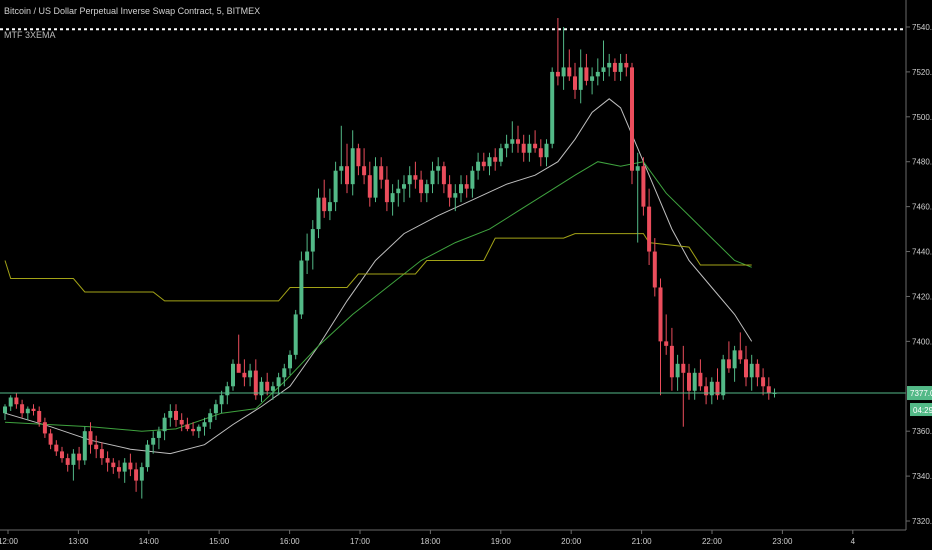 The image size is (932, 550). Describe the element at coordinates (453, 540) in the screenshot. I see `time-axis` at that location.